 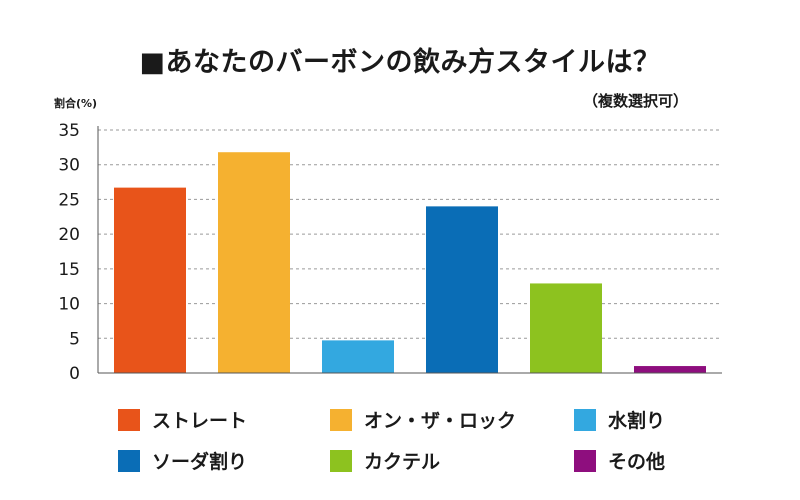 What do you see at coordinates (69, 235) in the screenshot?
I see `y-tick-label: 20` at bounding box center [69, 235].